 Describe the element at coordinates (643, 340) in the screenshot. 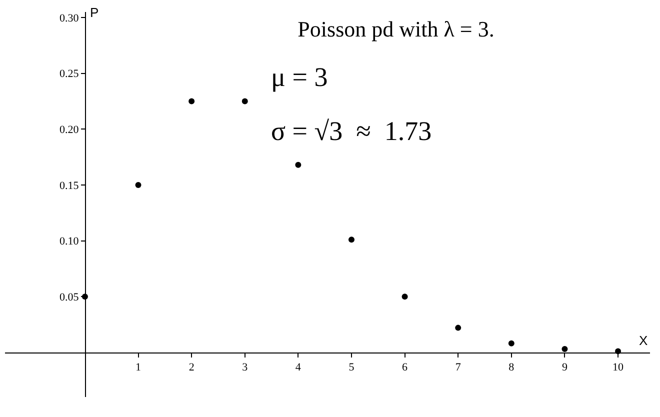

I see `x-axis-title: X` at that location.